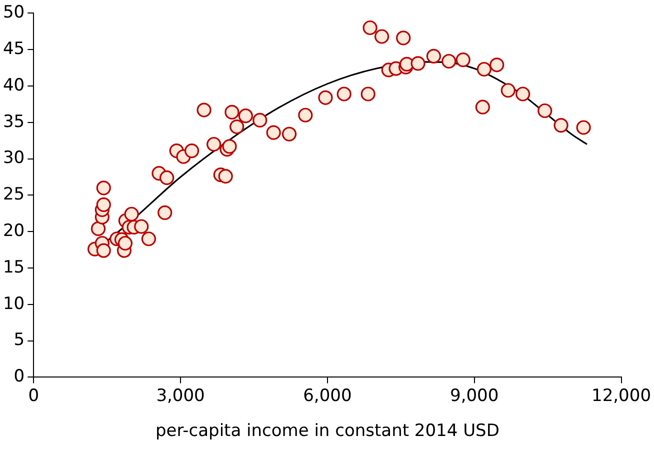 The height and width of the screenshot is (450, 654). What do you see at coordinates (621, 396) in the screenshot?
I see `x-tick-label: 12,000` at bounding box center [621, 396].